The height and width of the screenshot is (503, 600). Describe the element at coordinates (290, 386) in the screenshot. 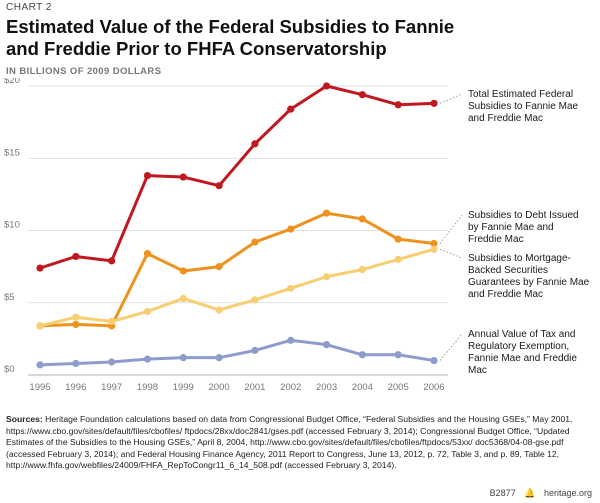

I see `x-tick-label: 2002` at that location.